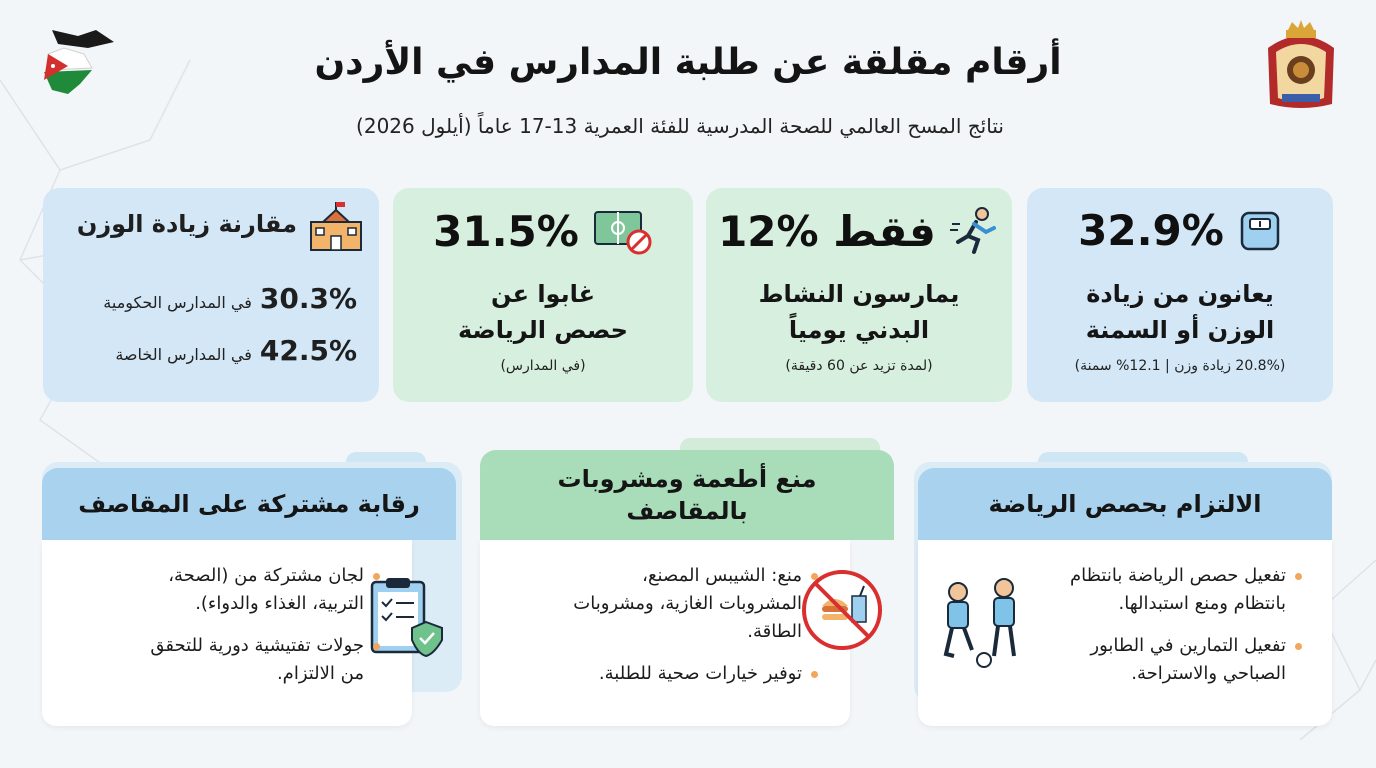 This screenshot has height=768, width=1376. Describe the element at coordinates (695, 674) in the screenshot. I see `list-item: توفير خيارات صحية للطلبة.` at that location.